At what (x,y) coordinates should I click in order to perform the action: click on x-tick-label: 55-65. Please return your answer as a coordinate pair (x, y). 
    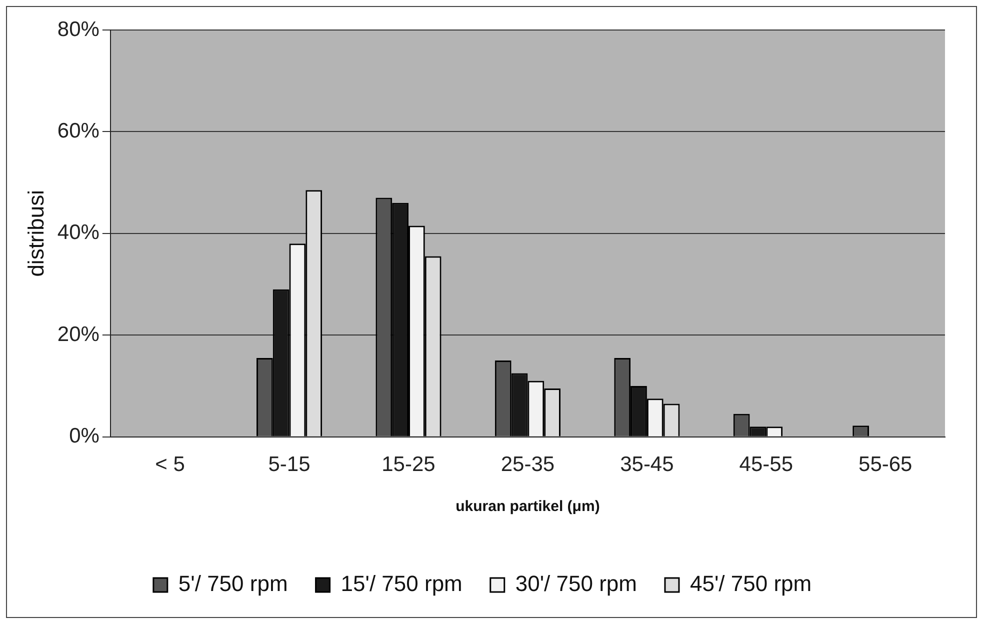
    Looking at the image, I should click on (885, 464).